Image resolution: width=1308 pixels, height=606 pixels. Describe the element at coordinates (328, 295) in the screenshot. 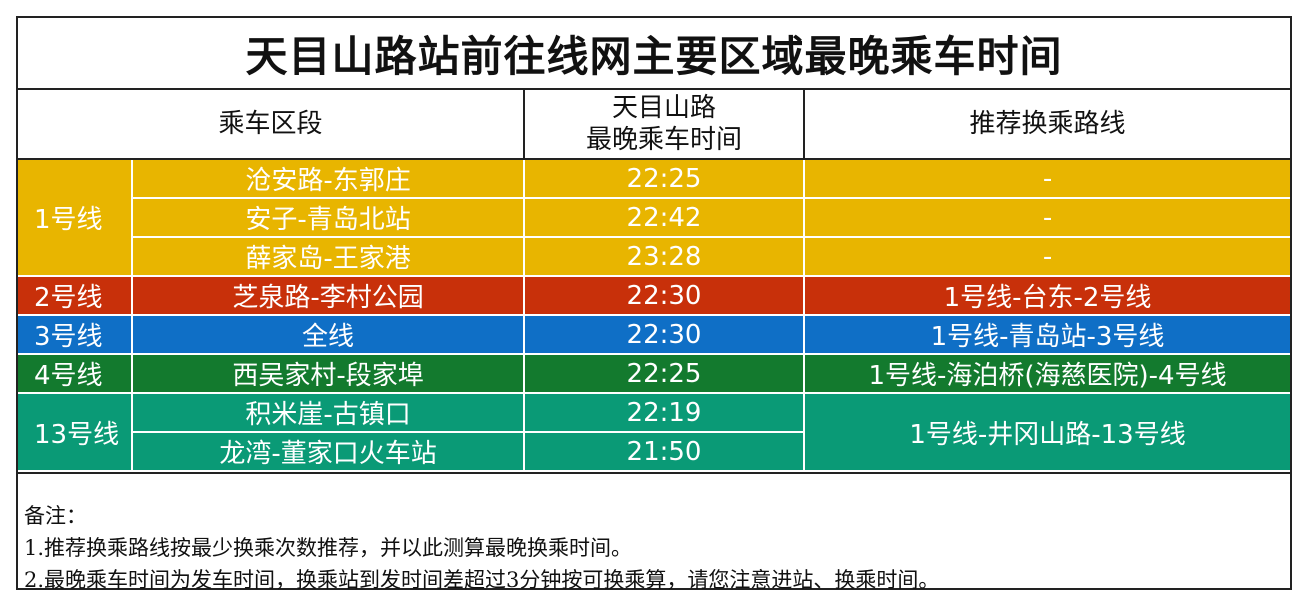

I see `segment-cell: 芝泉路-李村公园` at that location.